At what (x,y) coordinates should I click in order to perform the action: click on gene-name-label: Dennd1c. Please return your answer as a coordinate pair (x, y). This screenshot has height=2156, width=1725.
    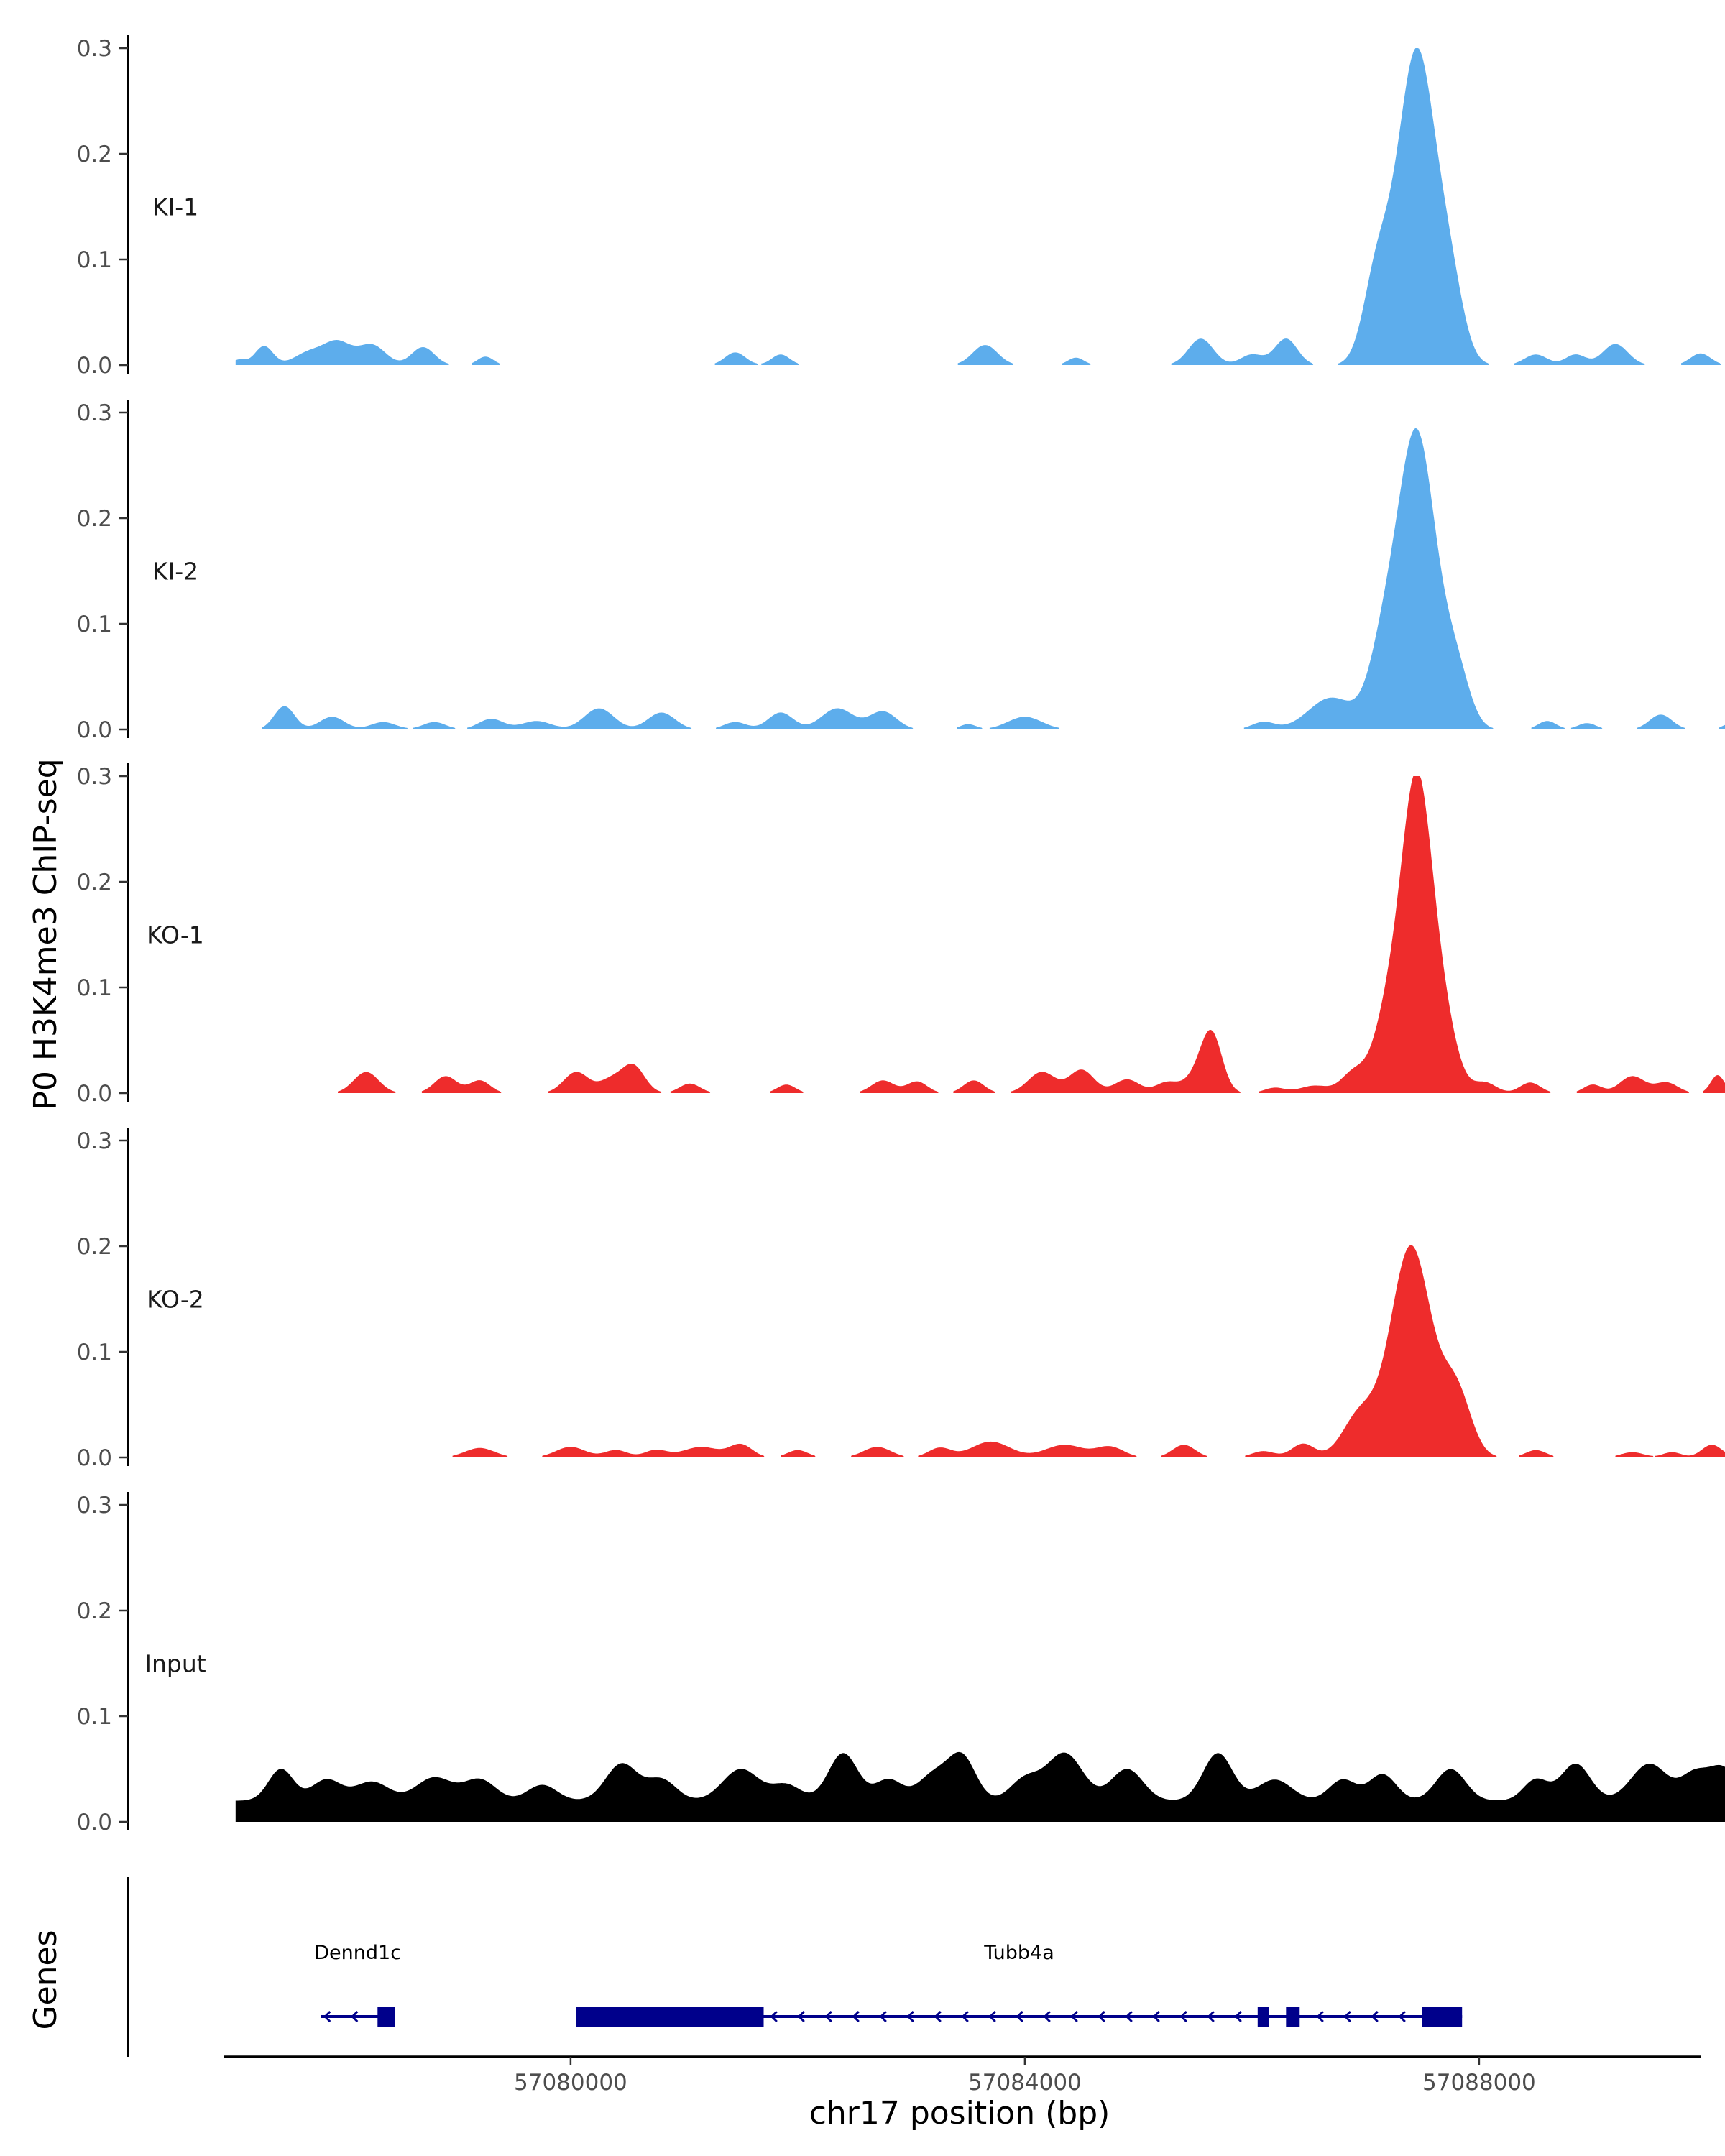
    Looking at the image, I should click on (357, 1953).